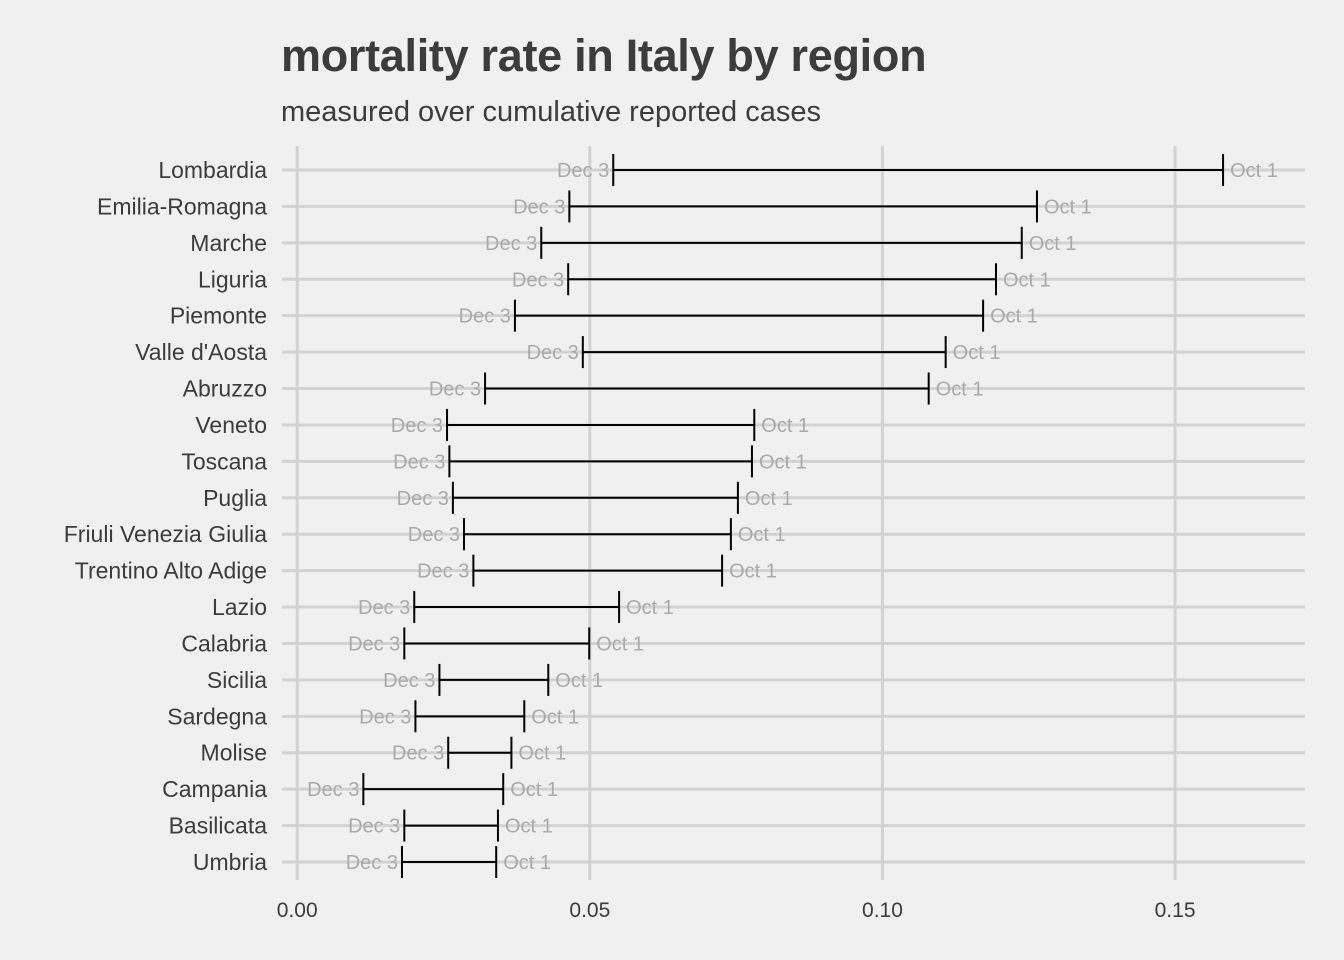 The width and height of the screenshot is (1344, 960). Describe the element at coordinates (212, 170) in the screenshot. I see `y-tick-label: Lombardia` at that location.